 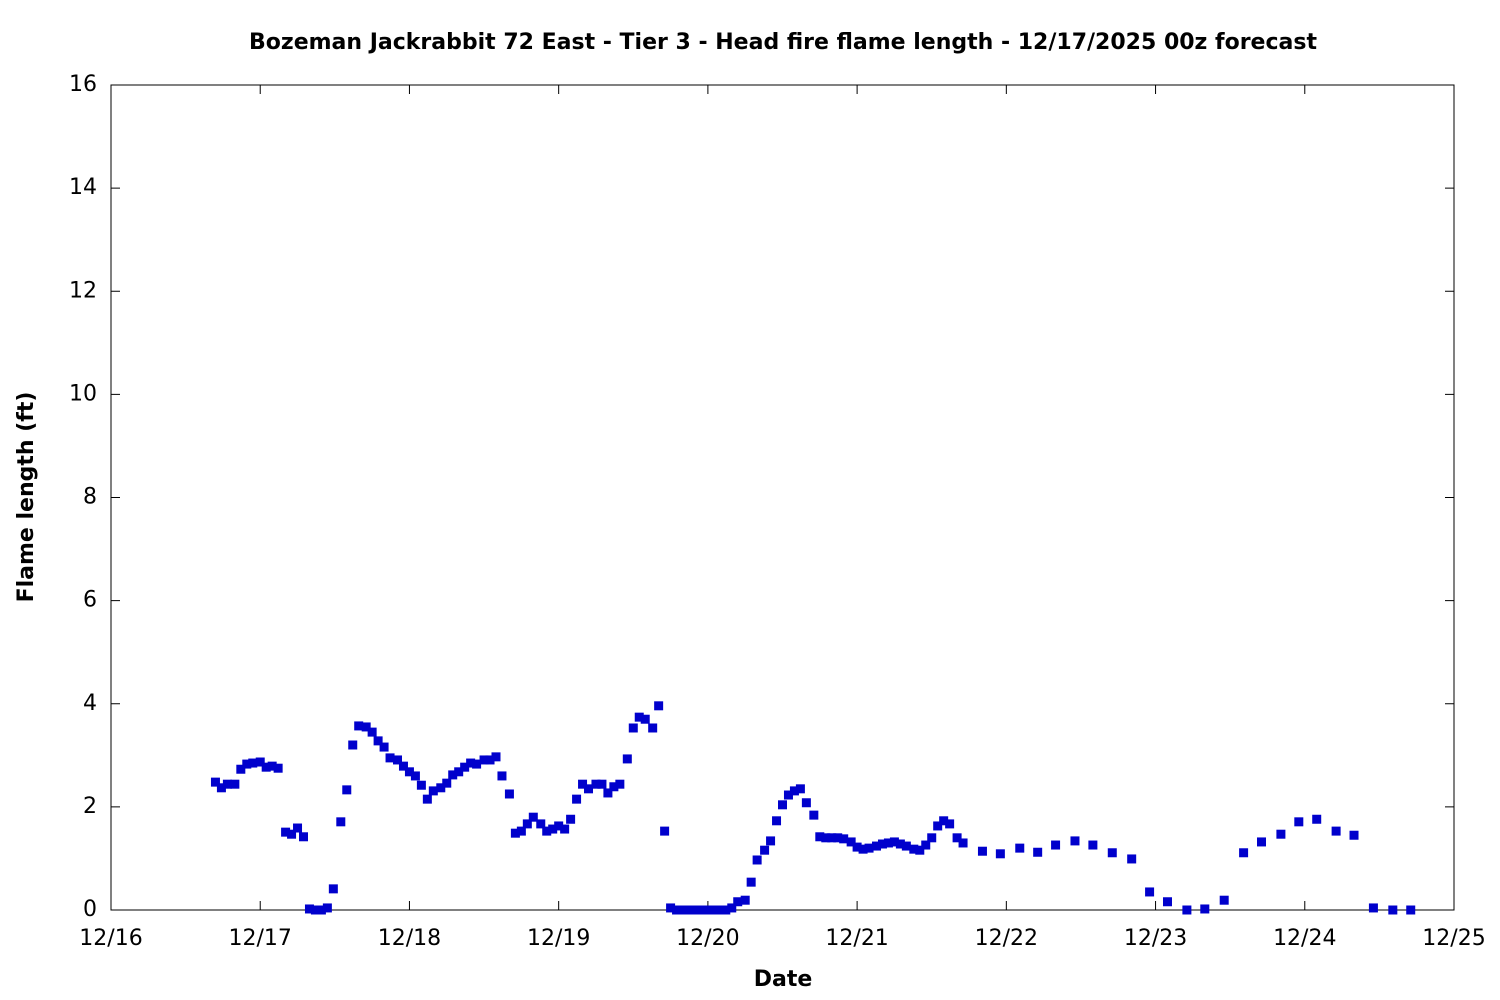 I want to click on y-tick-label: 4, so click(x=90, y=703).